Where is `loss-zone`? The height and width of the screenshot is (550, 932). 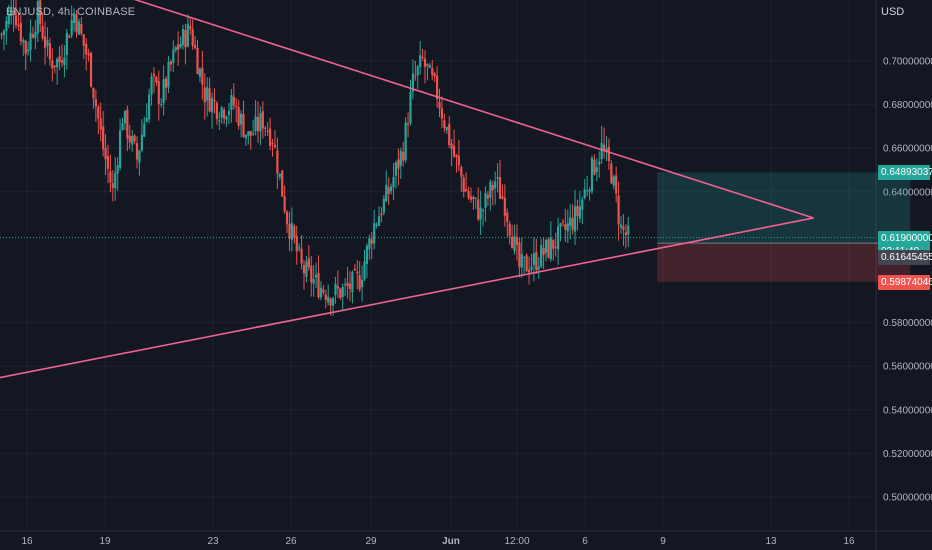
loss-zone is located at coordinates (784, 262).